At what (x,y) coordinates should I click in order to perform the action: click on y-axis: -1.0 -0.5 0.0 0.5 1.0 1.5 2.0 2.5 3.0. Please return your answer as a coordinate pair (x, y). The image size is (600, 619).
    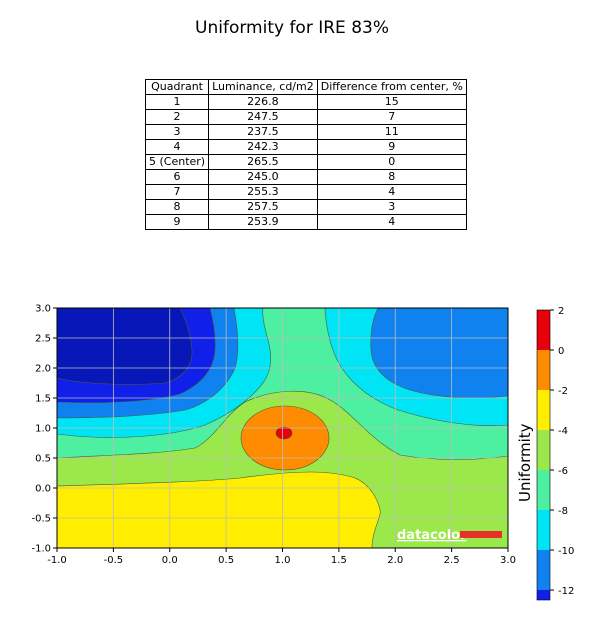
    Looking at the image, I should click on (44, 429).